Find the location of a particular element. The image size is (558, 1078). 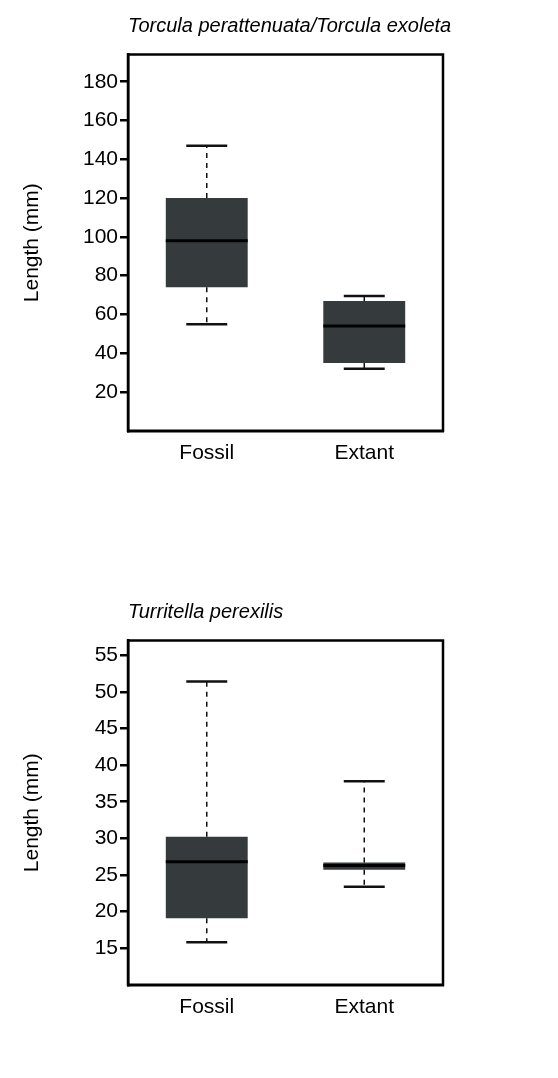

y-tick-label: 180 is located at coordinates (100, 80).